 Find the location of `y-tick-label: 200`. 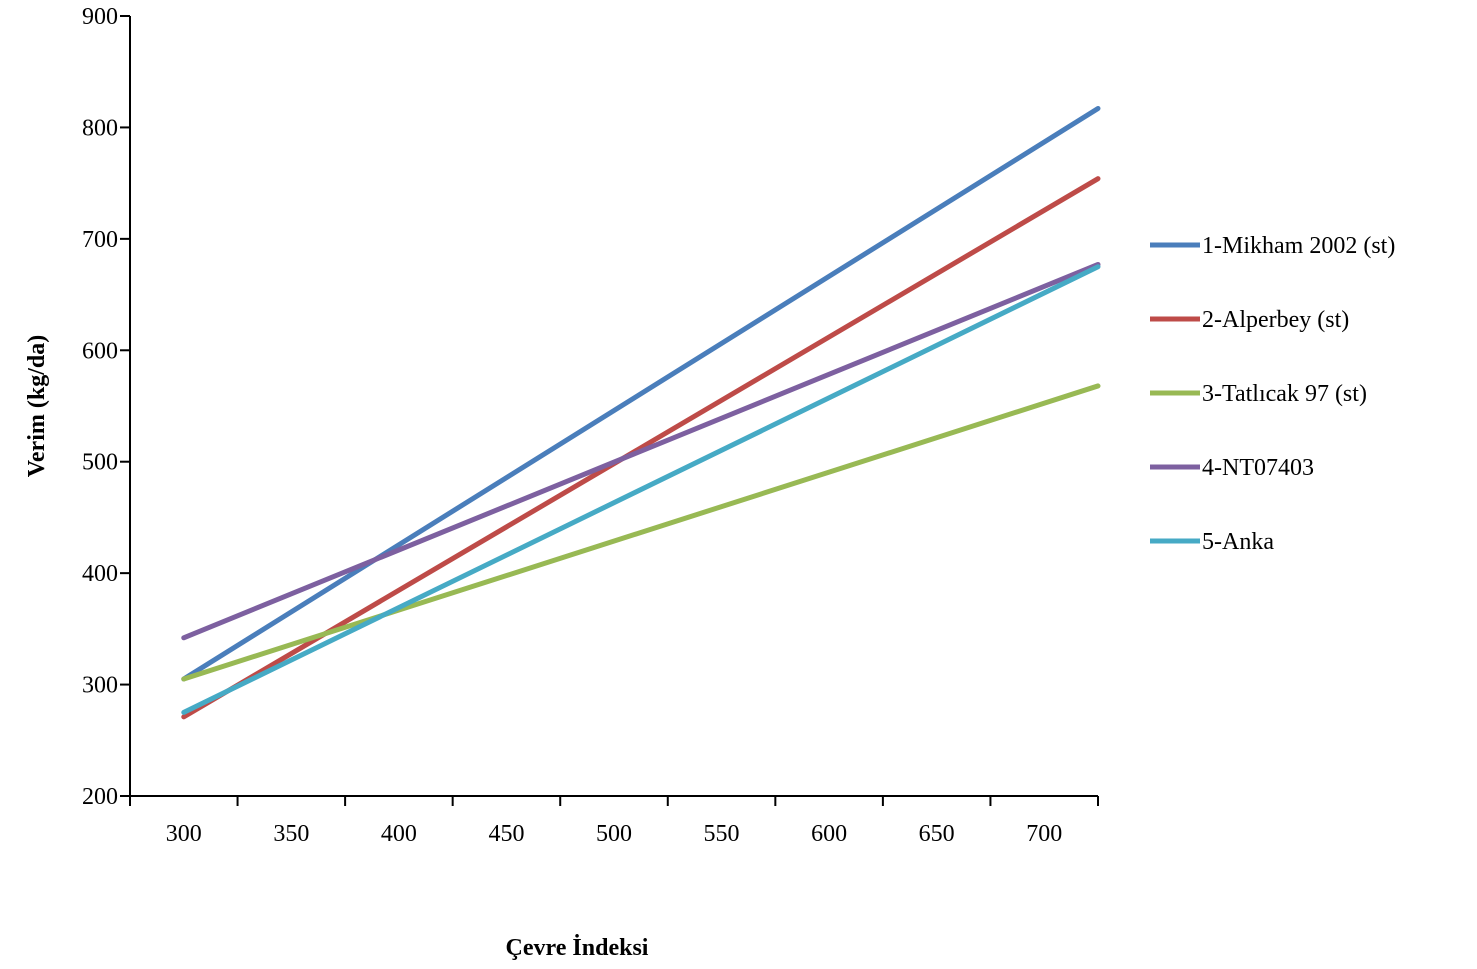

y-tick-label: 200 is located at coordinates (100, 797).